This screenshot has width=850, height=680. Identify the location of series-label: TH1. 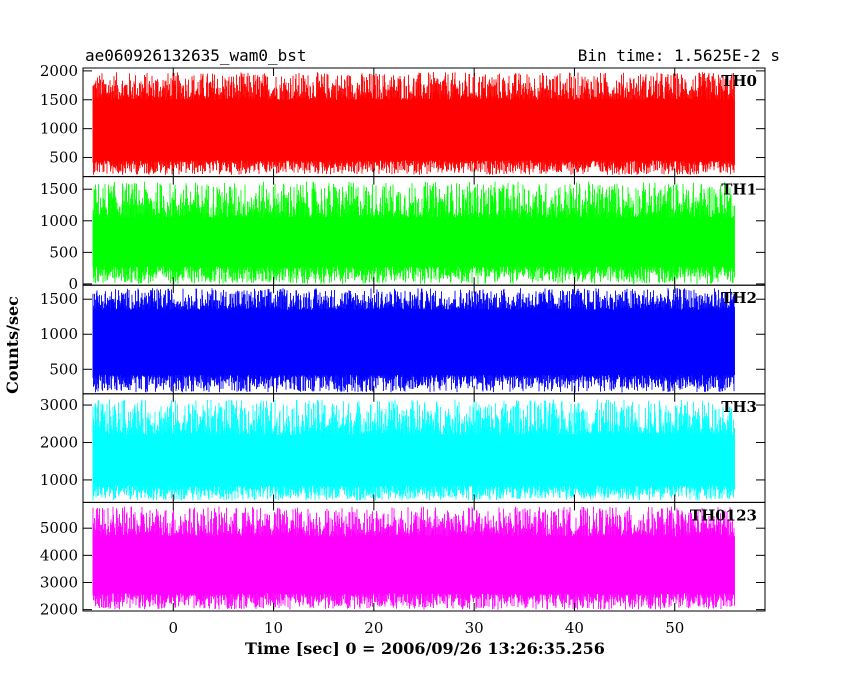
(739, 190).